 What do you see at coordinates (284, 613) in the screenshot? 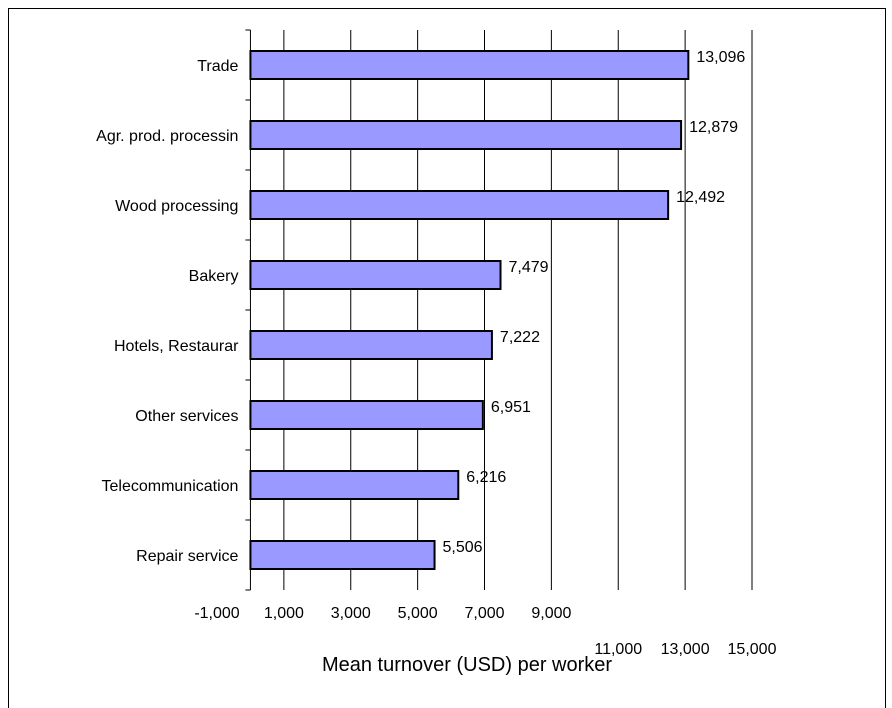
I see `x-tick-label: 1,000` at bounding box center [284, 613].